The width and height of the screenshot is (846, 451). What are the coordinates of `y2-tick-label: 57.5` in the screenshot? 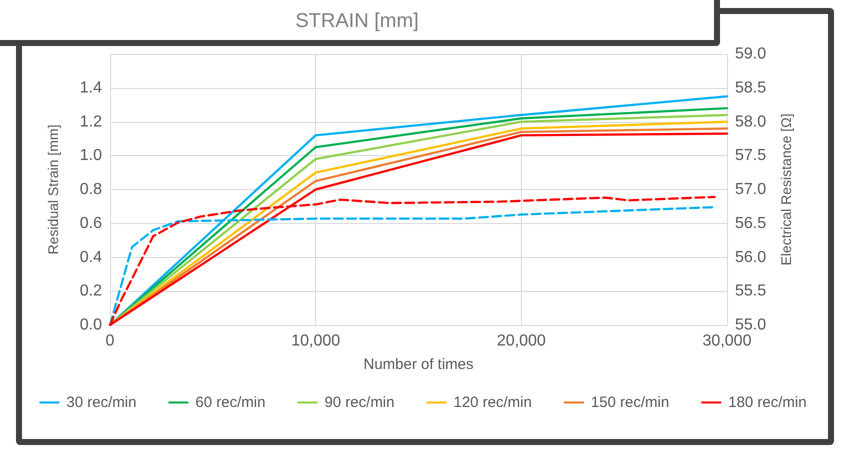 It's located at (750, 155).